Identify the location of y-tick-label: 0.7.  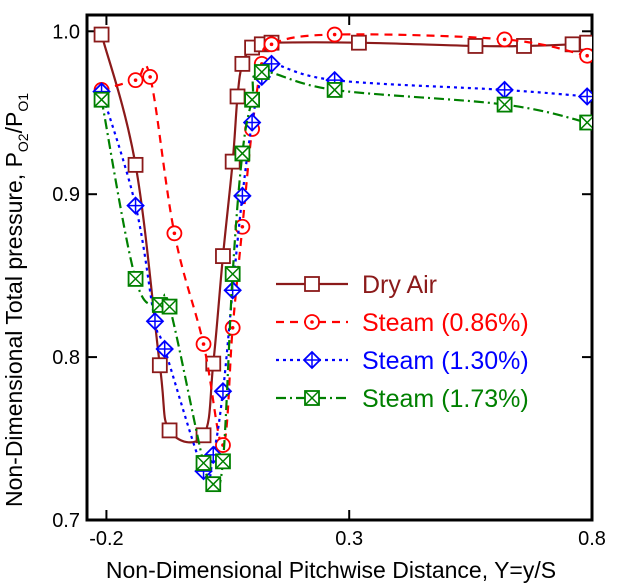
(66, 521).